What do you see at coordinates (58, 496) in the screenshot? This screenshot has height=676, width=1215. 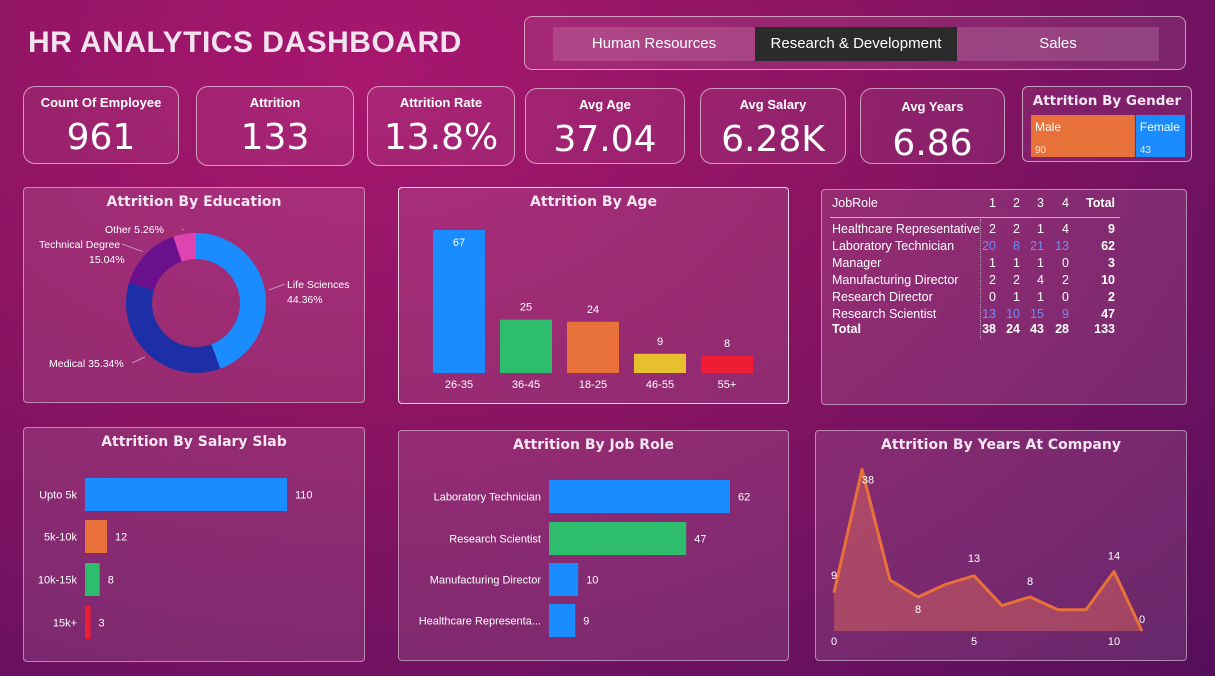 I see `salary-category-upto-5k: Upto 5k` at bounding box center [58, 496].